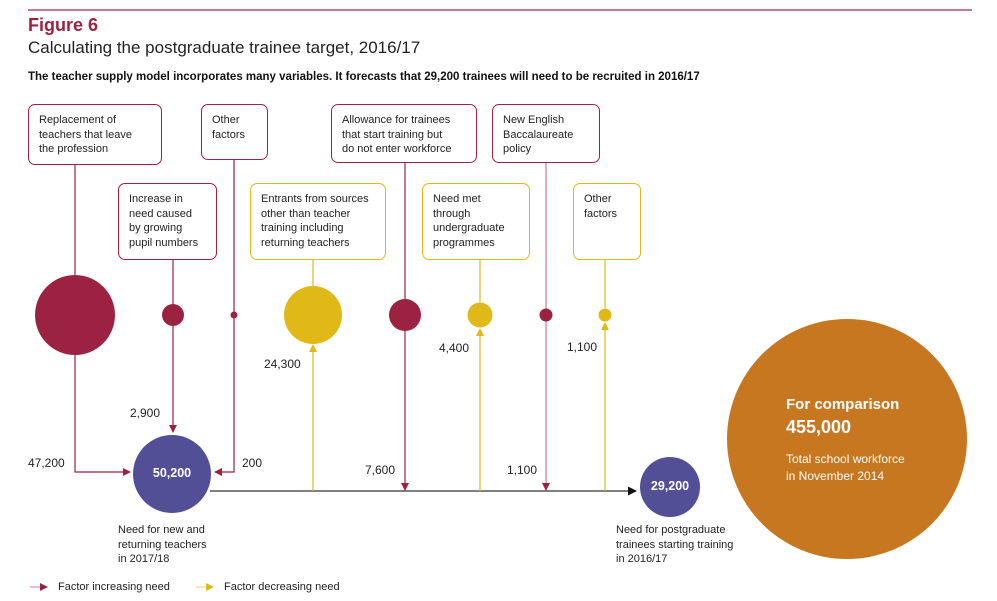 This screenshot has height=601, width=997. I want to click on total-value-29200: 29,200, so click(670, 486).